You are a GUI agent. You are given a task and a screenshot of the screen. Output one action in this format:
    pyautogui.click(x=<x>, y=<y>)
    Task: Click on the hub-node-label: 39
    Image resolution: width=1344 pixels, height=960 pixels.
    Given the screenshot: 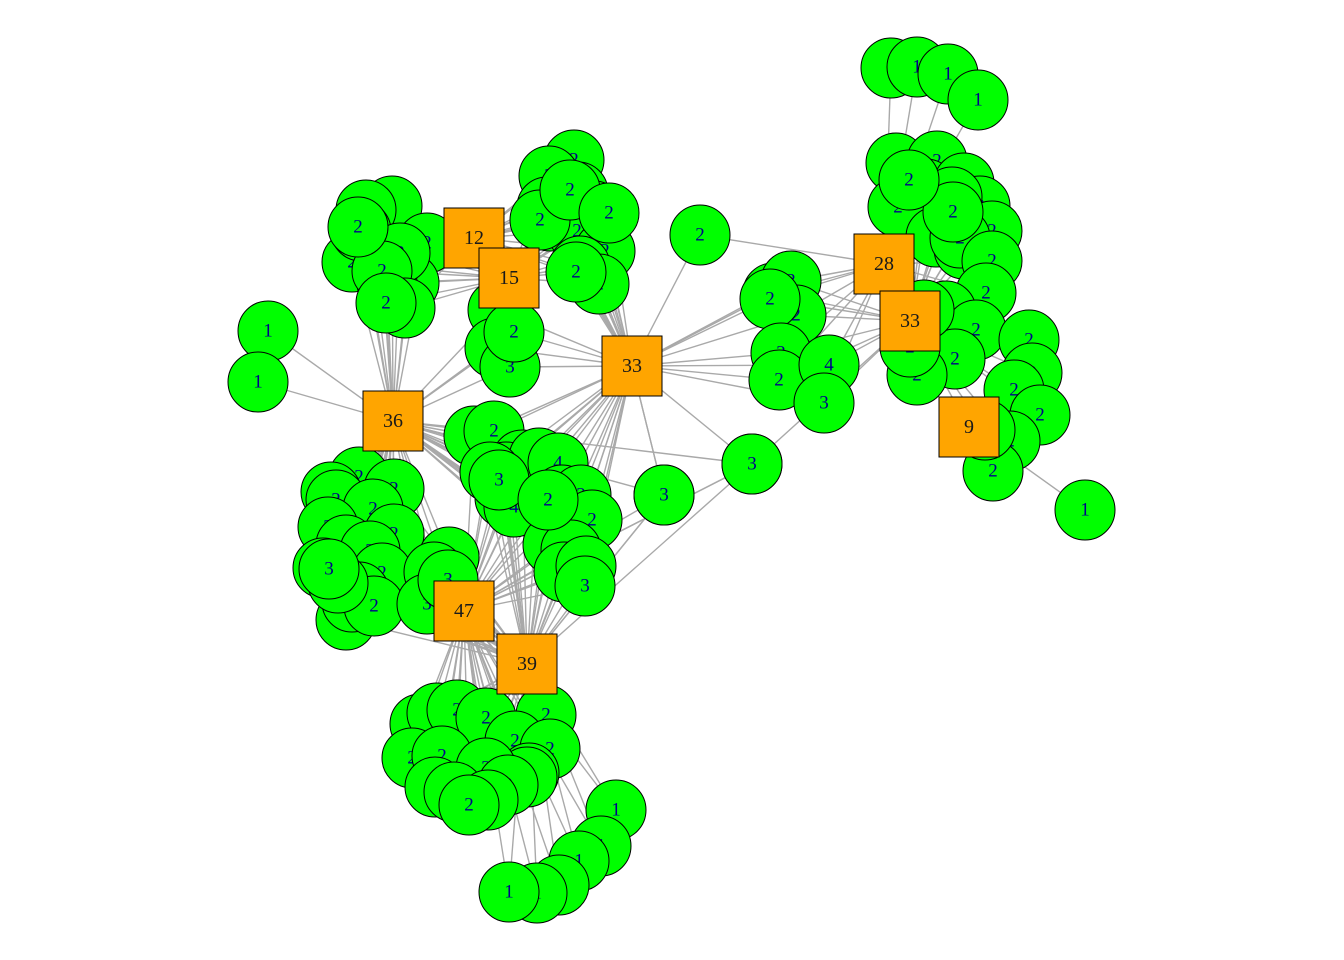 What is the action you would take?
    pyautogui.click(x=527, y=664)
    